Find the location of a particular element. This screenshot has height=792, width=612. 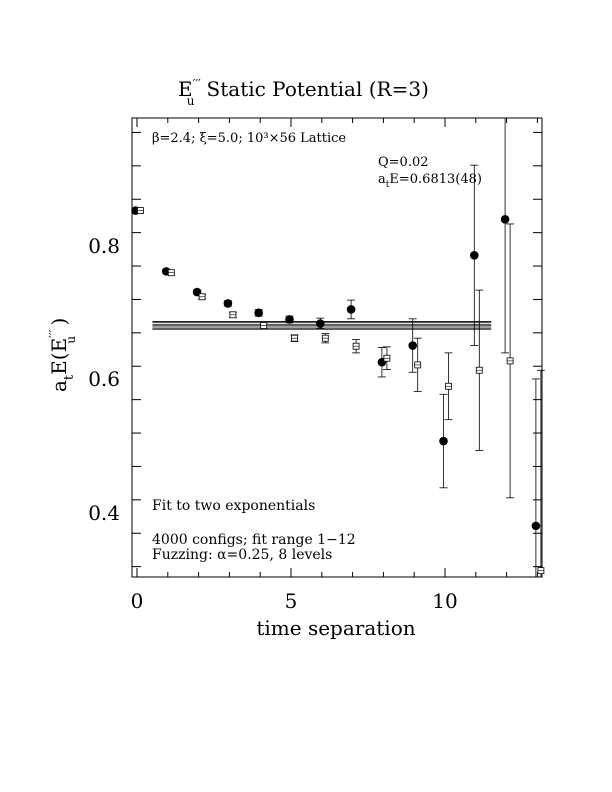

x-tick-label: 10 is located at coordinates (444, 601).